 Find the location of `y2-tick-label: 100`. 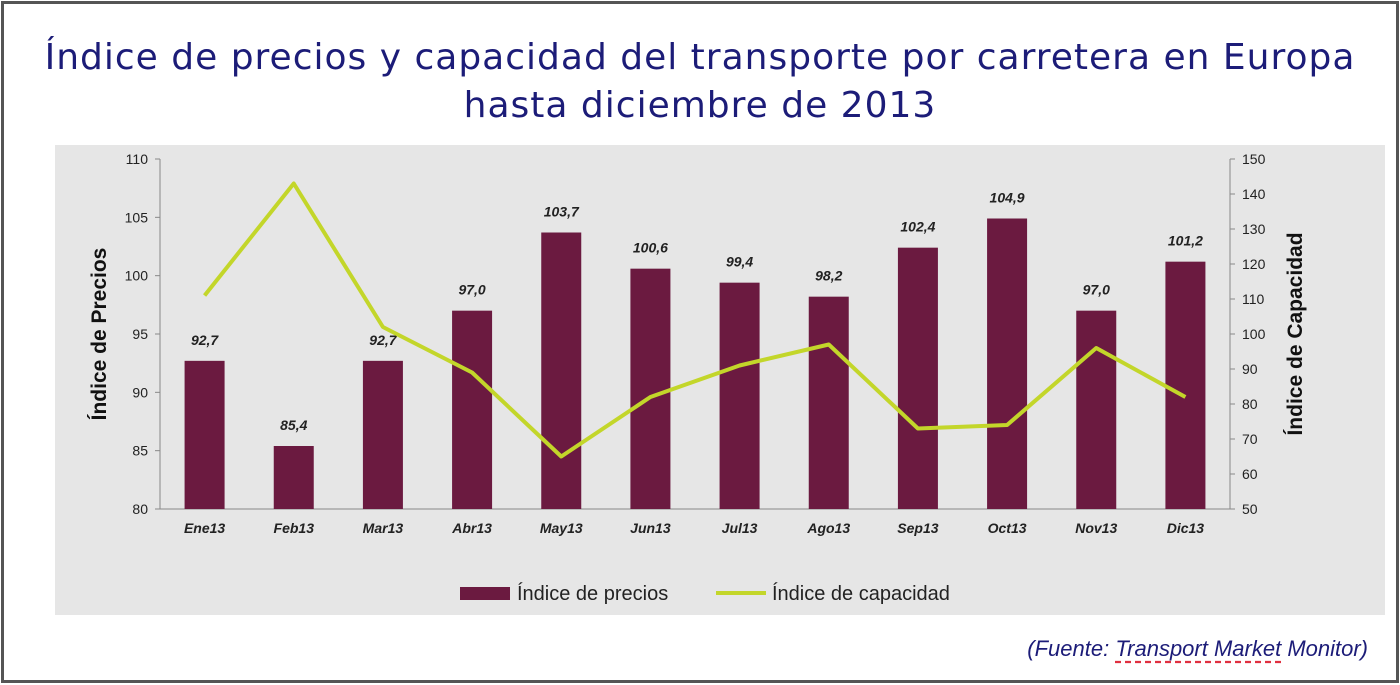

y2-tick-label: 100 is located at coordinates (1254, 334).